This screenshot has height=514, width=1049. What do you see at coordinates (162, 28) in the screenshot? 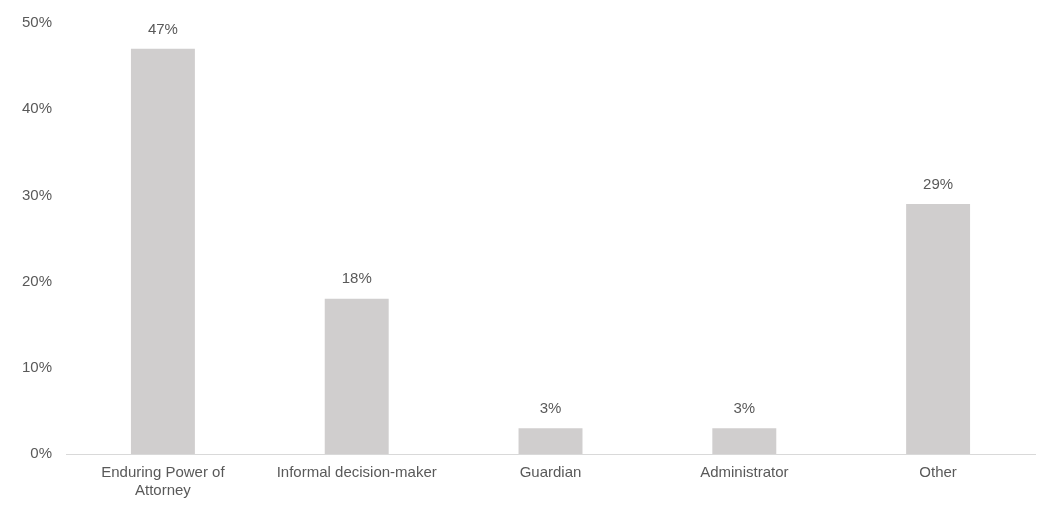
I see `data-label: 47%` at bounding box center [162, 28].